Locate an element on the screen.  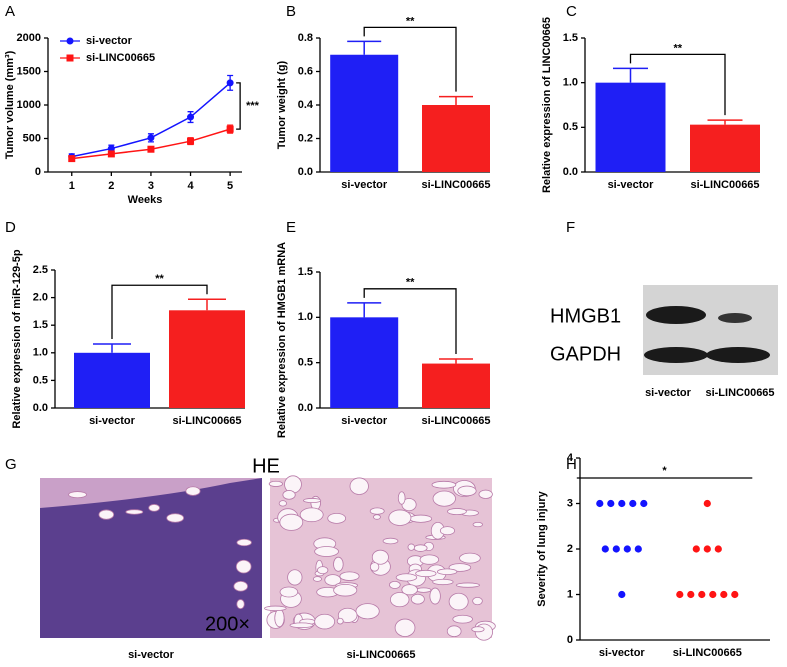
x-tick-label: 3 is located at coordinates (151, 186).